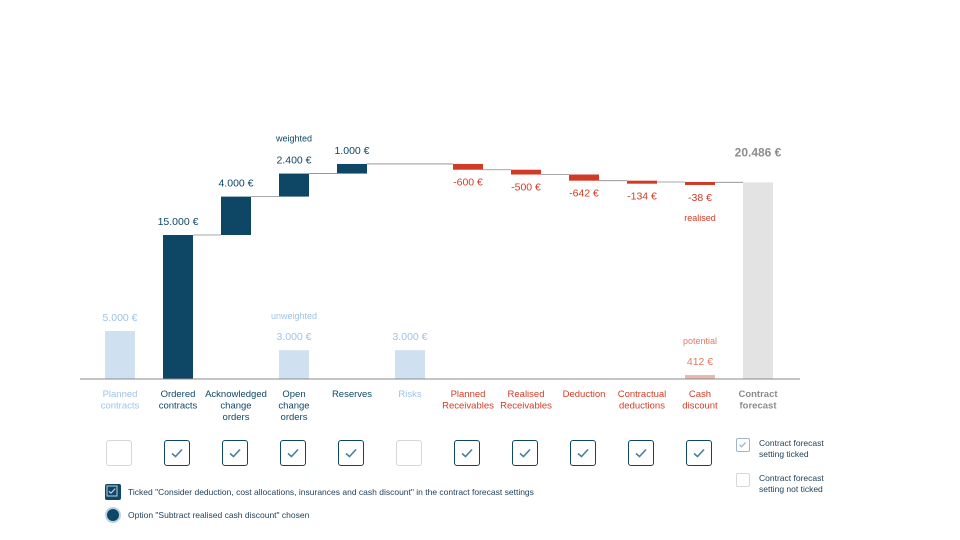 The width and height of the screenshot is (960, 540). Describe the element at coordinates (642, 182) in the screenshot. I see `bar-contractual-deductions` at that location.